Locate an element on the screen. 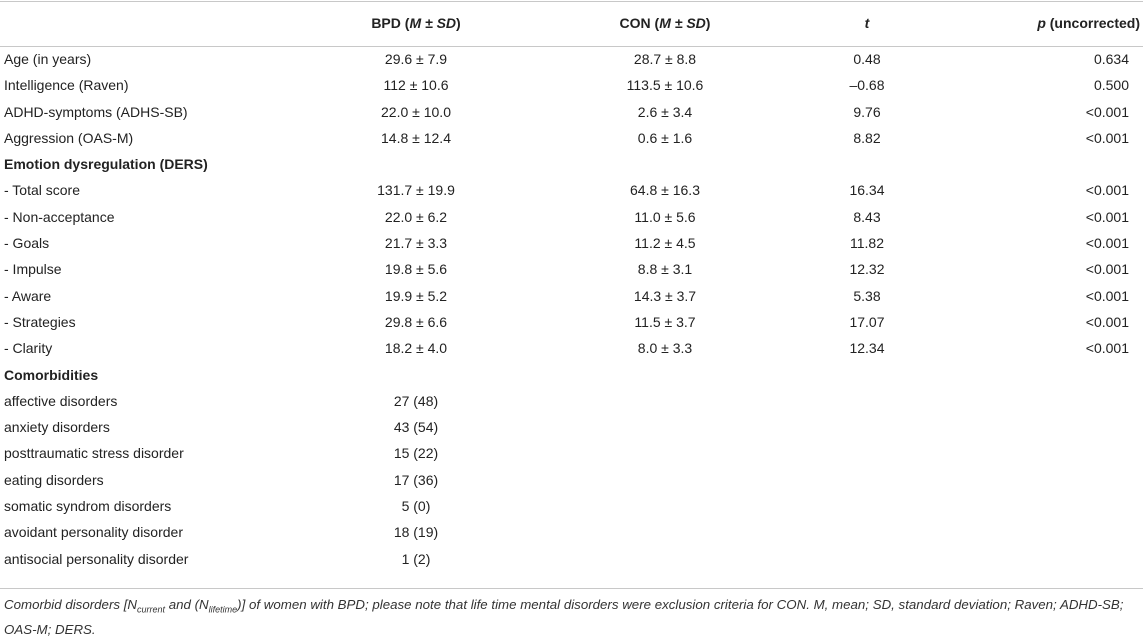  row-label: - Goals is located at coordinates (27, 243).